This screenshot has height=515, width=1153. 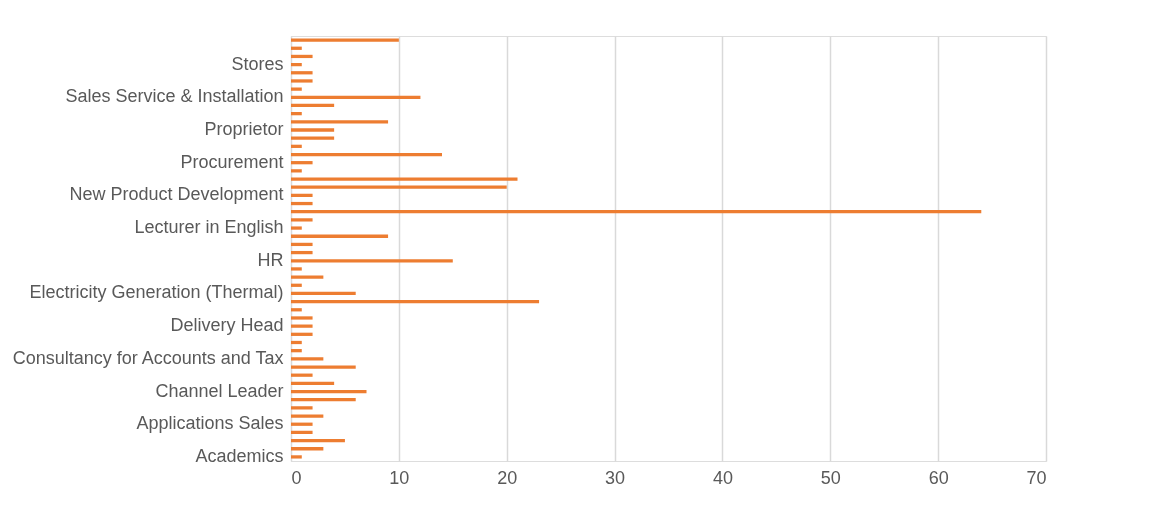 What do you see at coordinates (507, 477) in the screenshot?
I see `x-tick-label: 20` at bounding box center [507, 477].